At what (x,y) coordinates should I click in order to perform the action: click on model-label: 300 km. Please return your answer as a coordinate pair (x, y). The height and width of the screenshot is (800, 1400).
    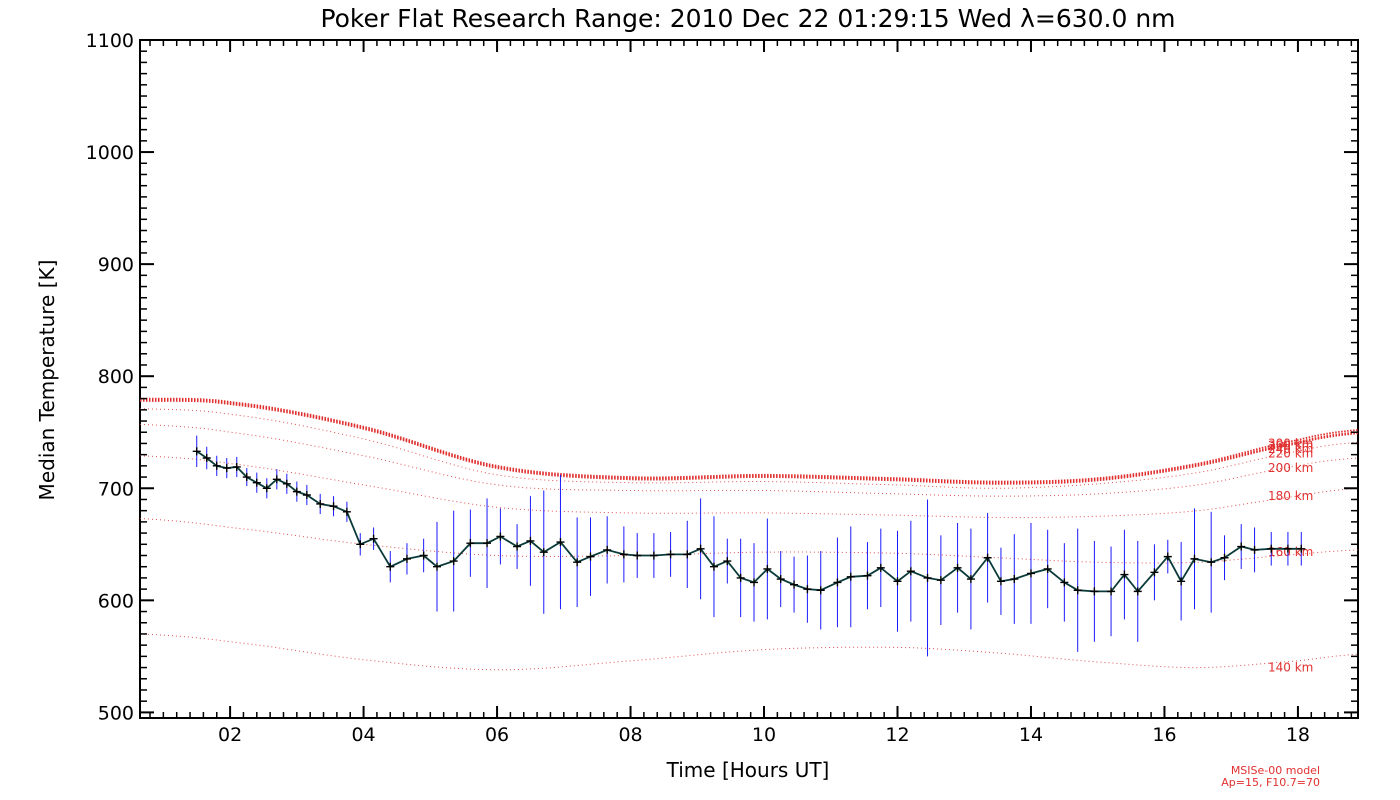
    Looking at the image, I should click on (1290, 443).